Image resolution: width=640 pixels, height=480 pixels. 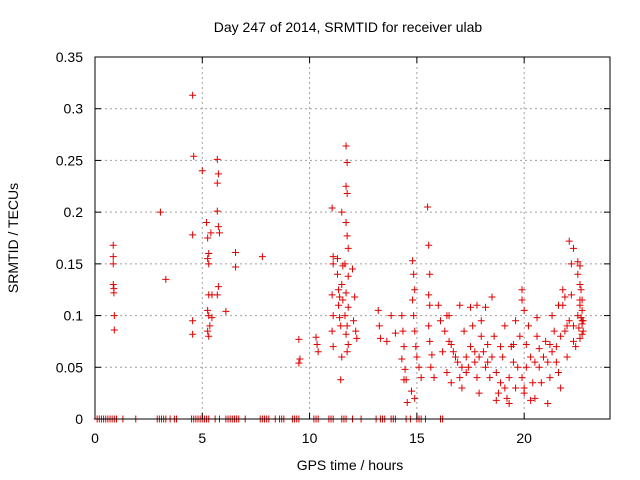 What do you see at coordinates (74, 316) in the screenshot?
I see `y-tick-label: 0.1` at bounding box center [74, 316].